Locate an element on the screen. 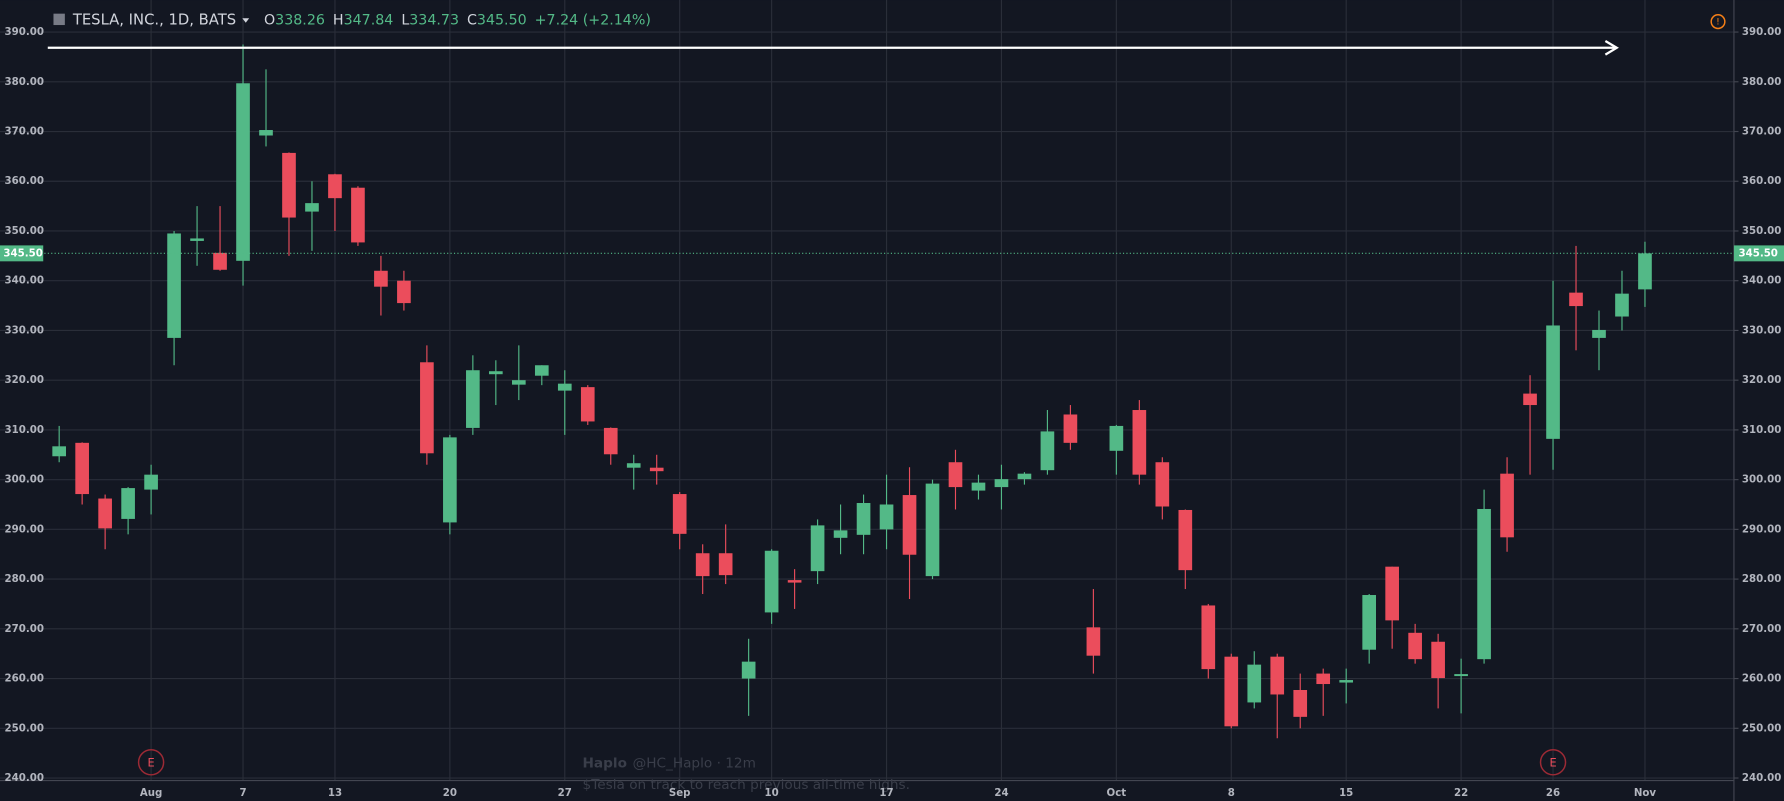 The image size is (1784, 801). last-price-badge-right is located at coordinates (1758, 253).